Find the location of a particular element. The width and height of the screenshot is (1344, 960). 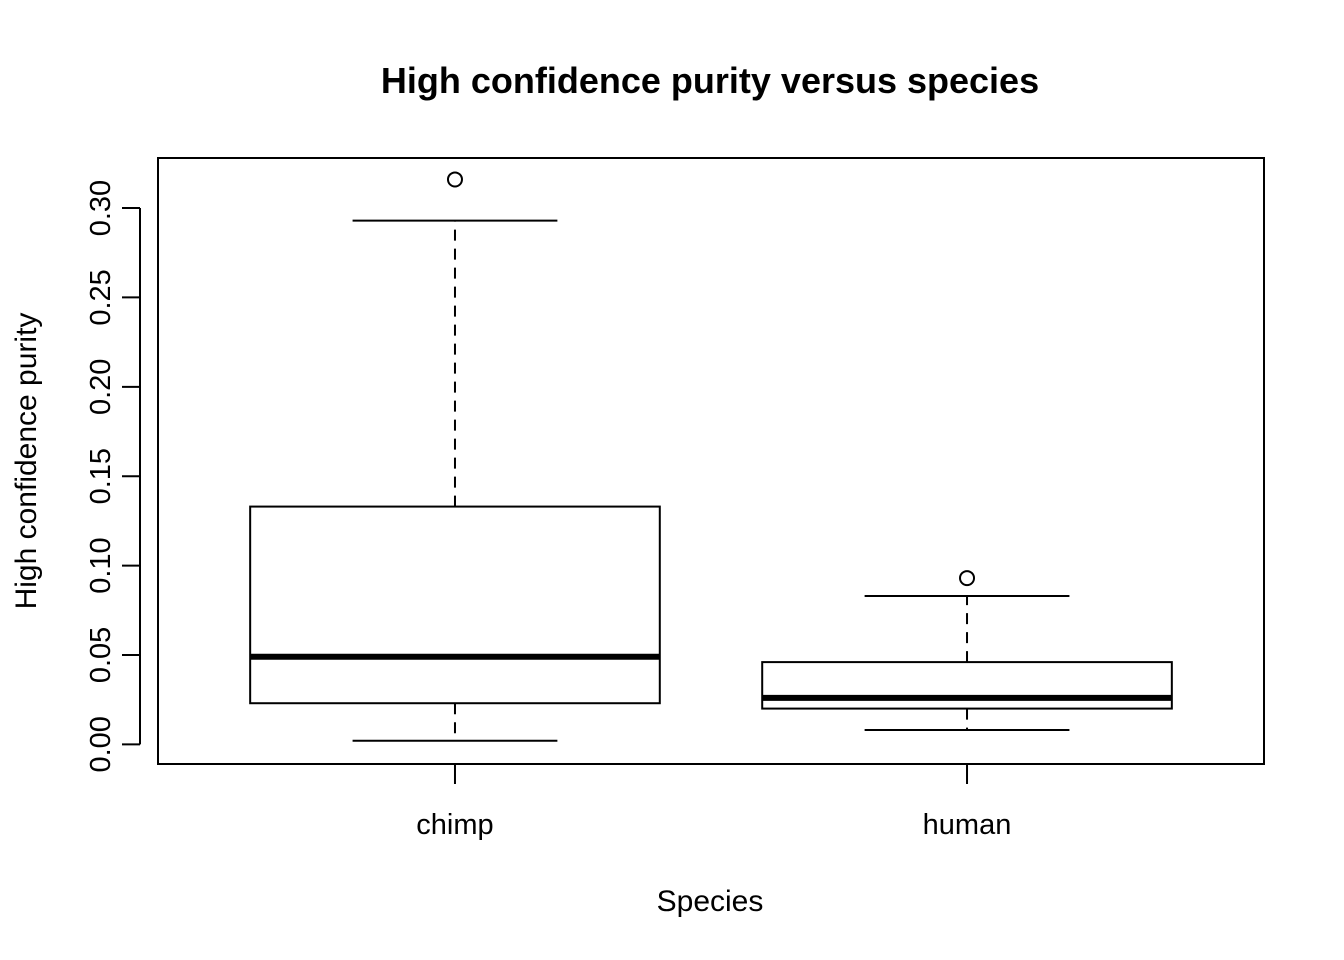

x-tick-label: human is located at coordinates (967, 825).